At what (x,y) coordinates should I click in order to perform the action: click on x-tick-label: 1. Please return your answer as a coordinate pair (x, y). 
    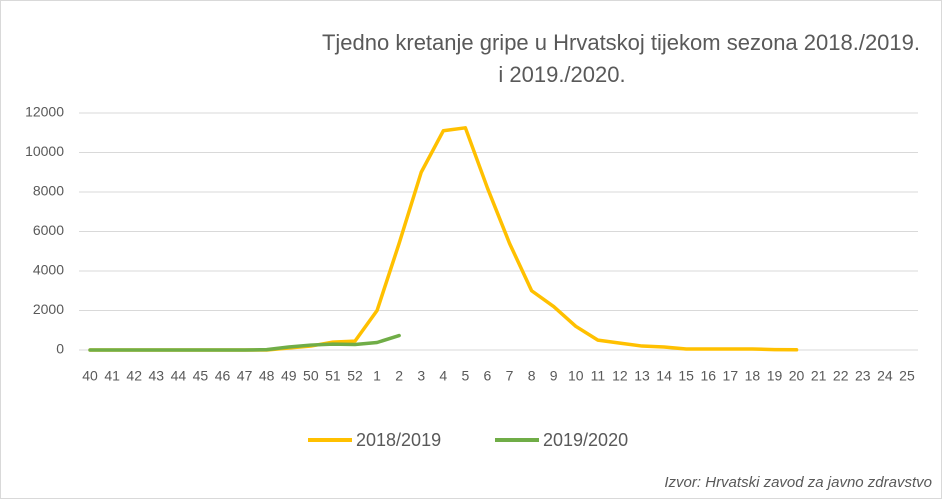
    Looking at the image, I should click on (377, 376).